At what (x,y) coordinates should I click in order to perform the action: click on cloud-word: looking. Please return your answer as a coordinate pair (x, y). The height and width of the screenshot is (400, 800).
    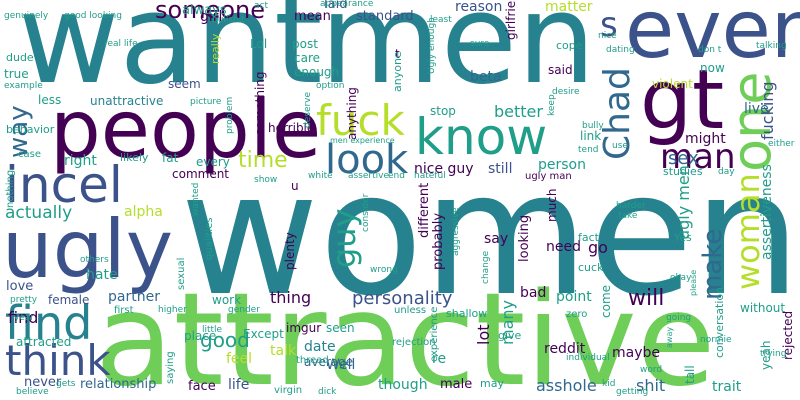
    Looking at the image, I should click on (524, 238).